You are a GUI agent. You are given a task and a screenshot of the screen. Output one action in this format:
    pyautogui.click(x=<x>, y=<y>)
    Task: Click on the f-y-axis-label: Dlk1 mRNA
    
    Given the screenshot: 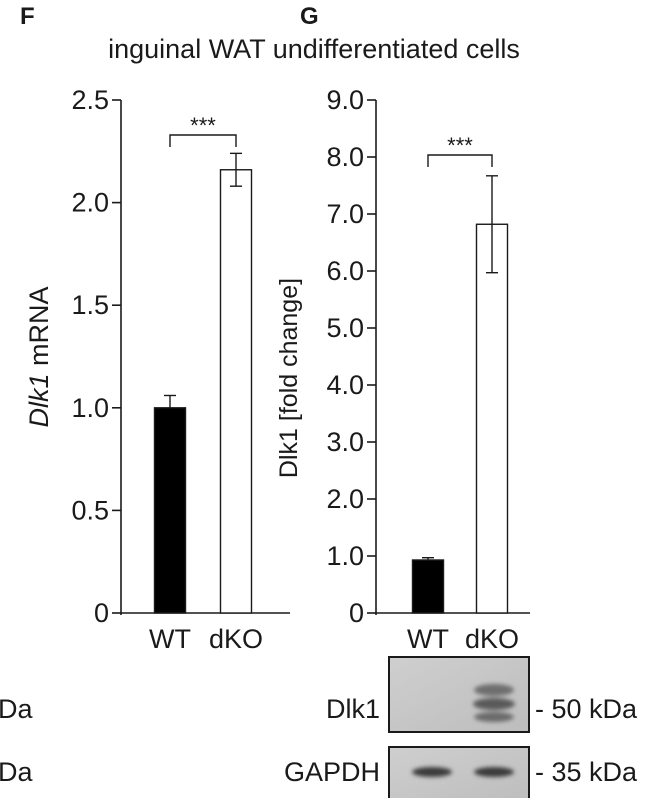 What is the action you would take?
    pyautogui.click(x=39, y=356)
    